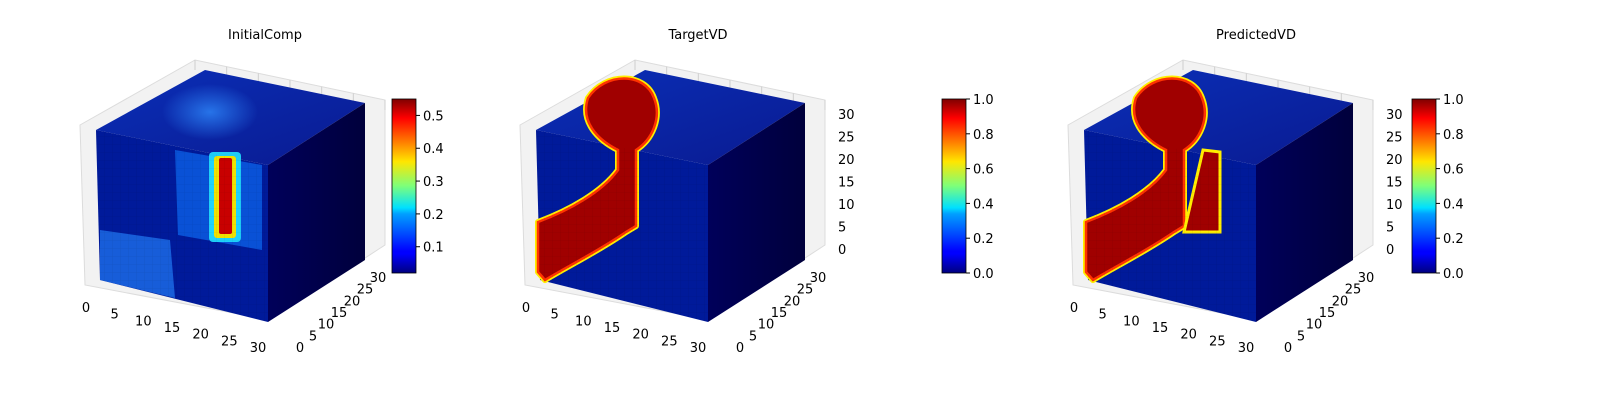 The width and height of the screenshot is (1600, 400). I want to click on top-blob, so click(210, 112).